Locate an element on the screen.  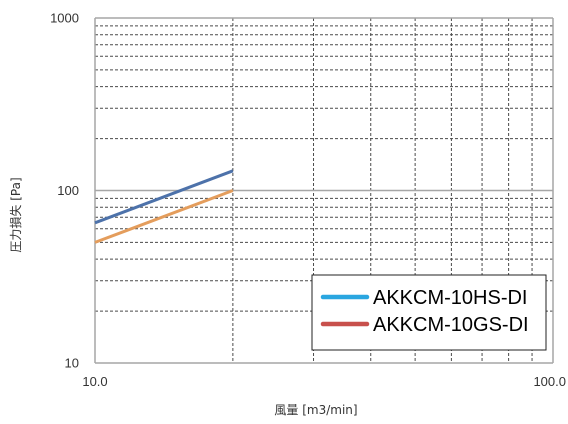
series-line-akkcm-10hs-di is located at coordinates (164, 197).